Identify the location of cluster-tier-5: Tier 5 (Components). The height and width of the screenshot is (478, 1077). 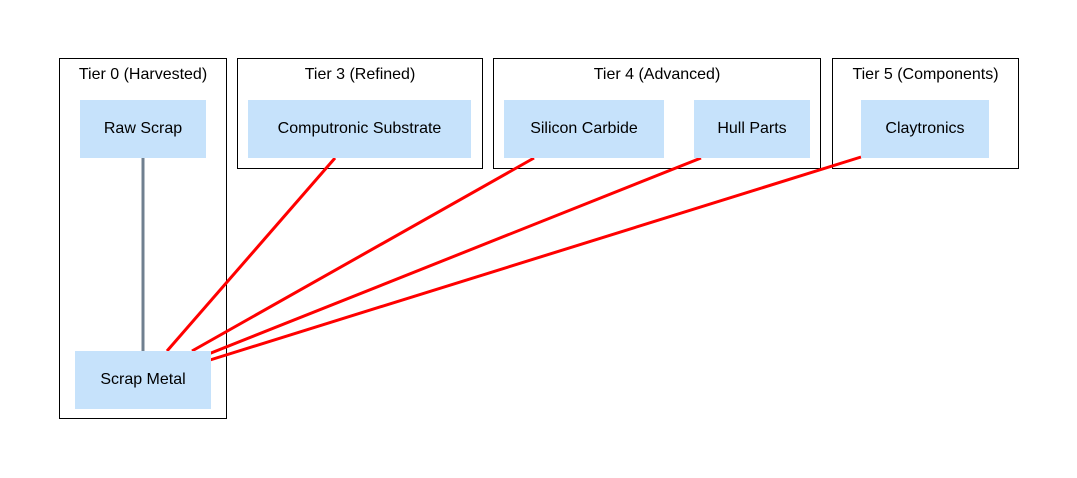
(925, 113).